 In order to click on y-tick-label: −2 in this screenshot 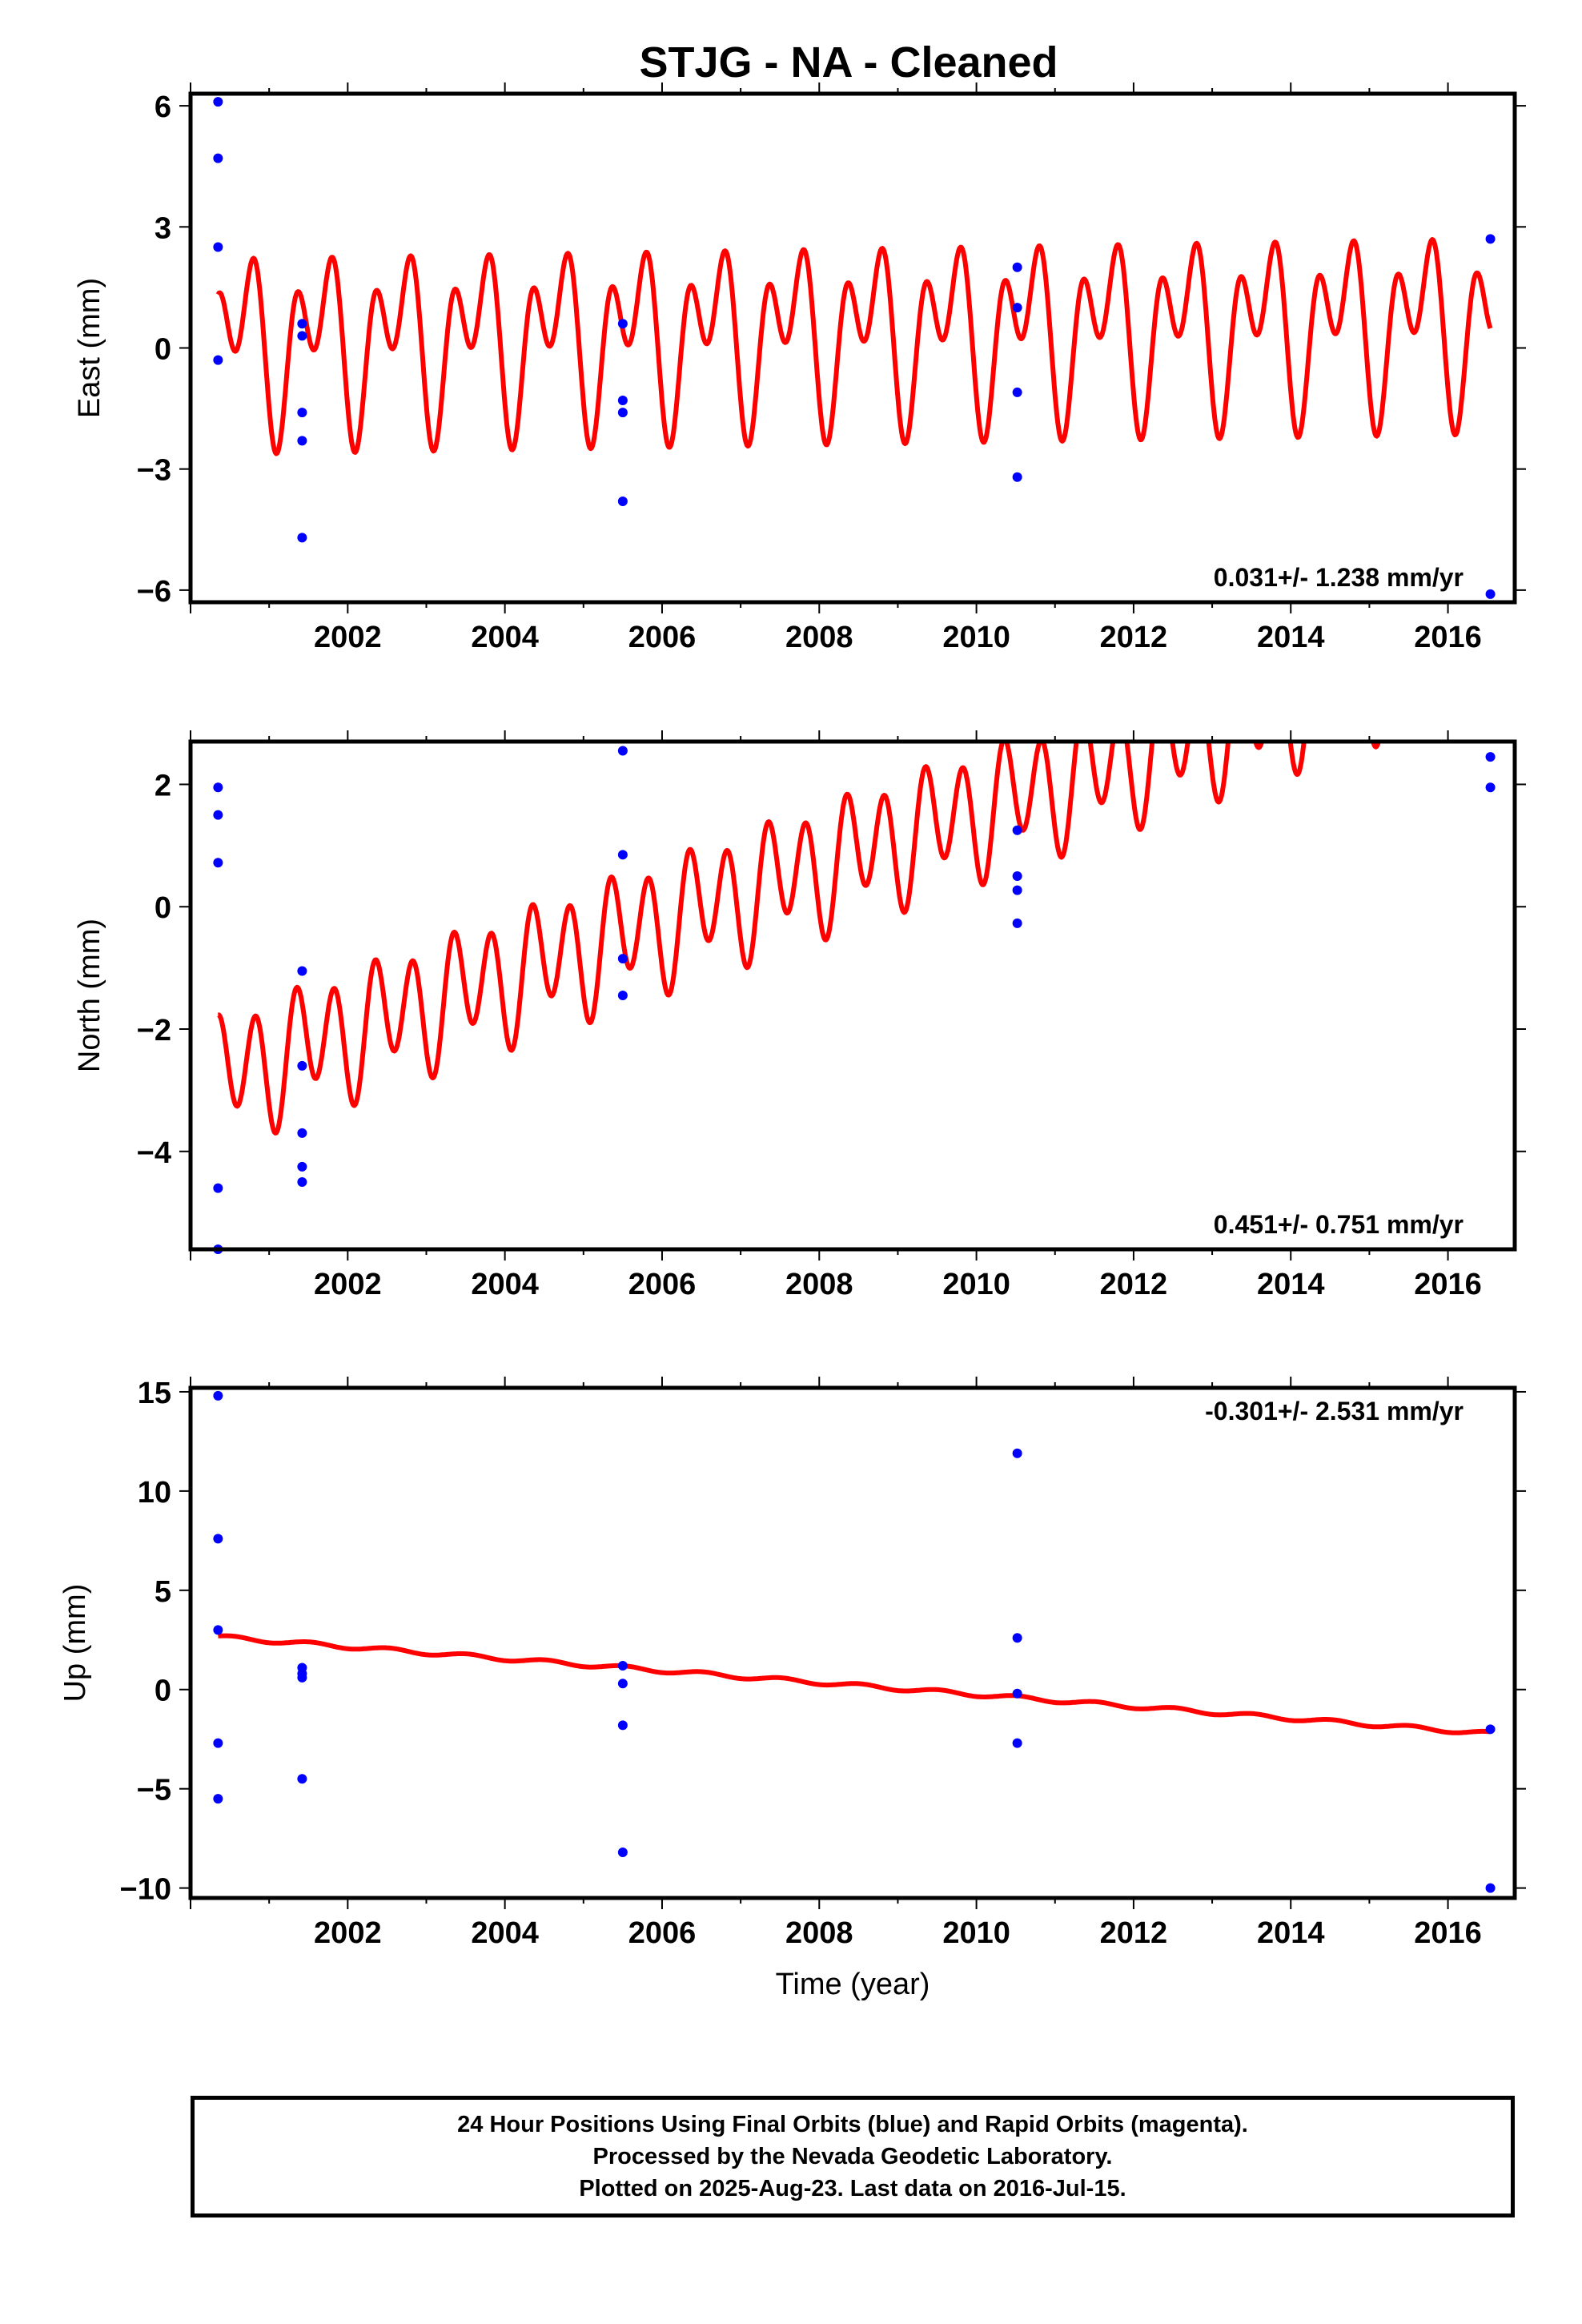, I will do `click(154, 1030)`.